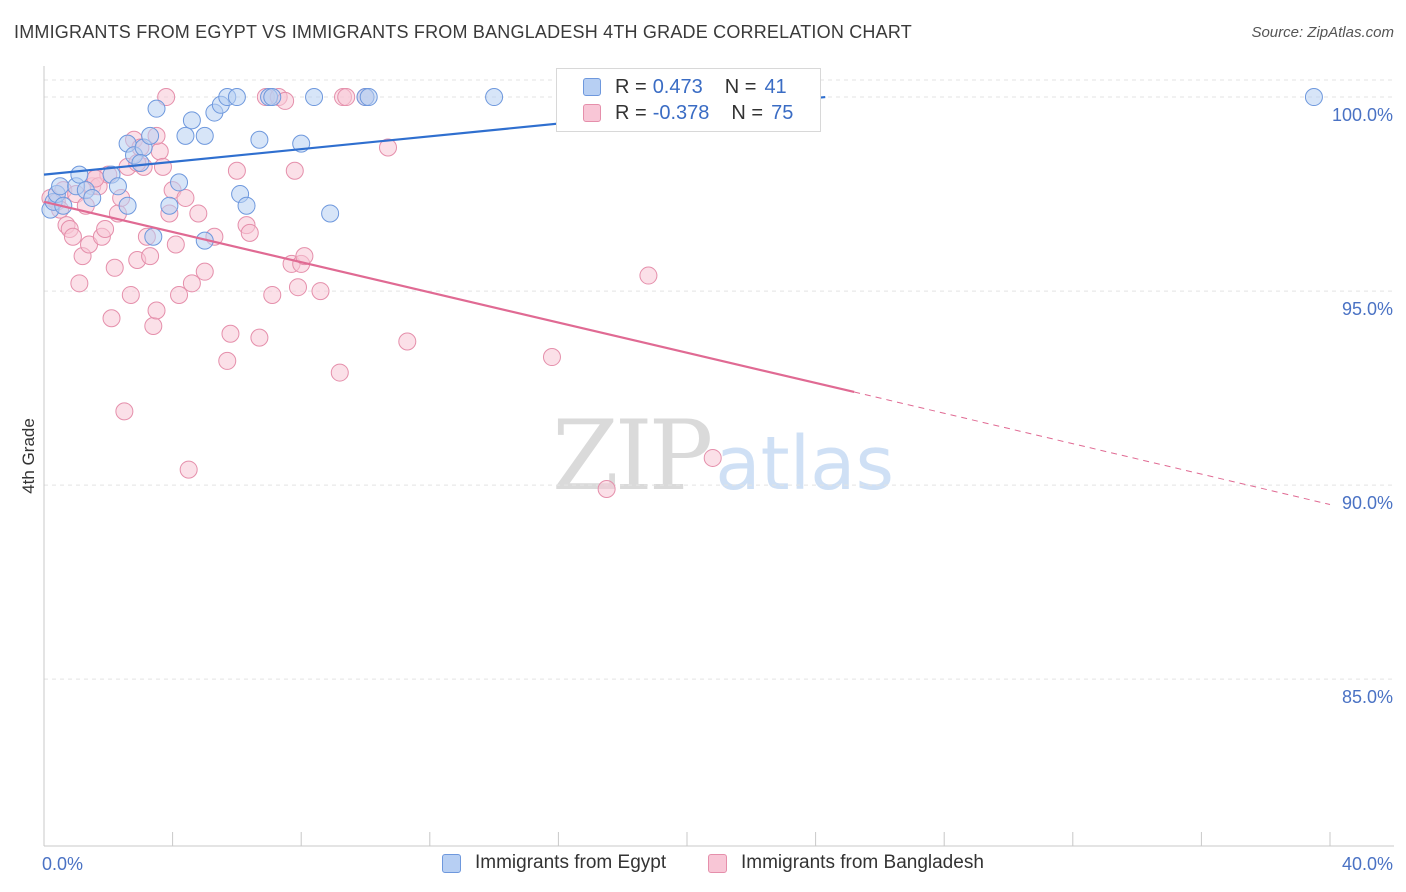  Describe the element at coordinates (62, 864) in the screenshot. I see `x-tick-label-0: 0.0%` at that location.